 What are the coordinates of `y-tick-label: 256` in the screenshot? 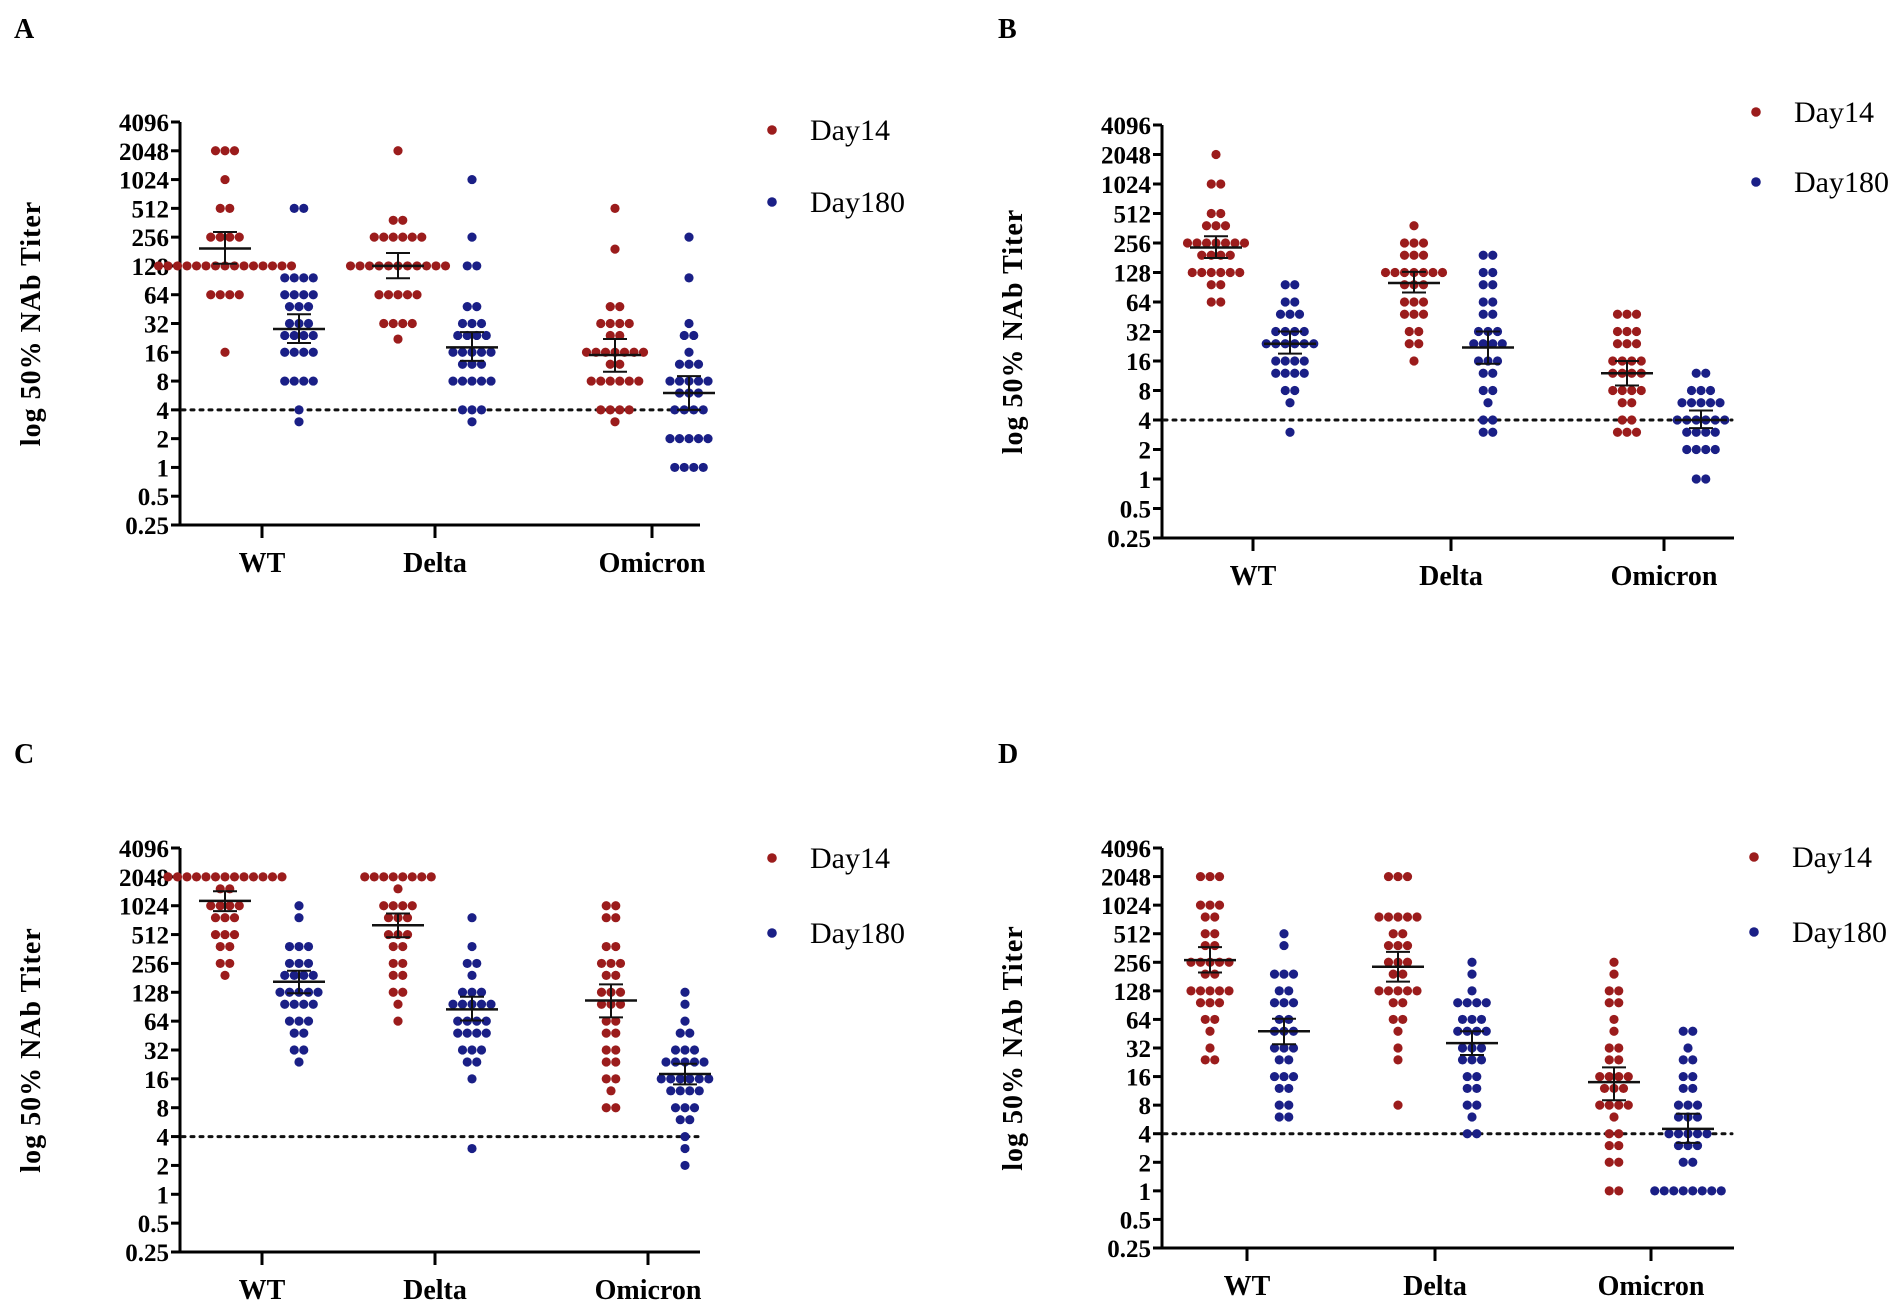 It's located at (151, 238).